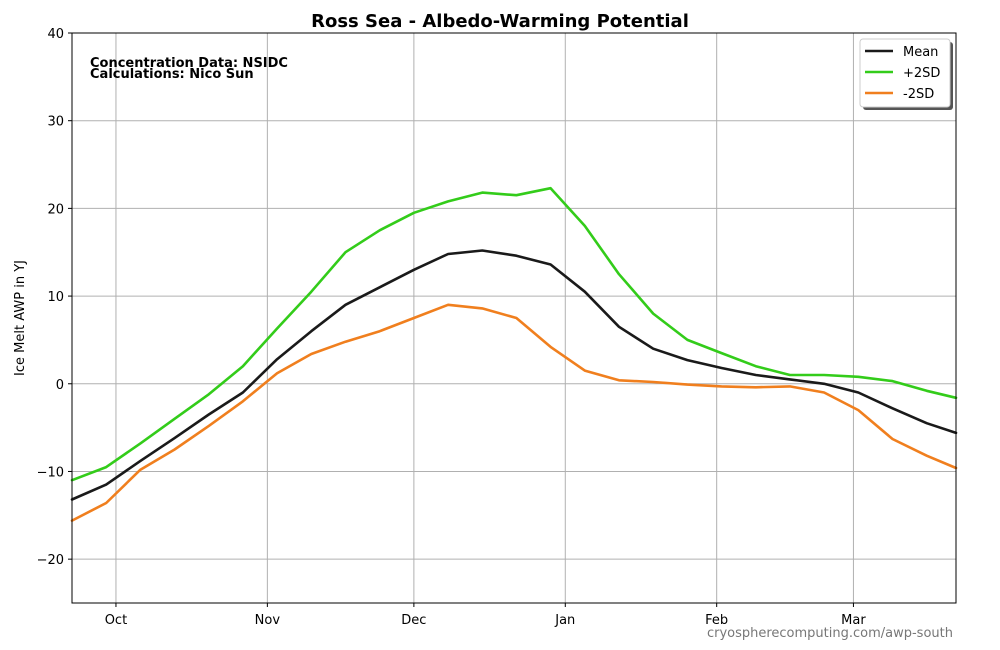  Describe the element at coordinates (920, 52) in the screenshot. I see `legend-label: Mean` at that location.